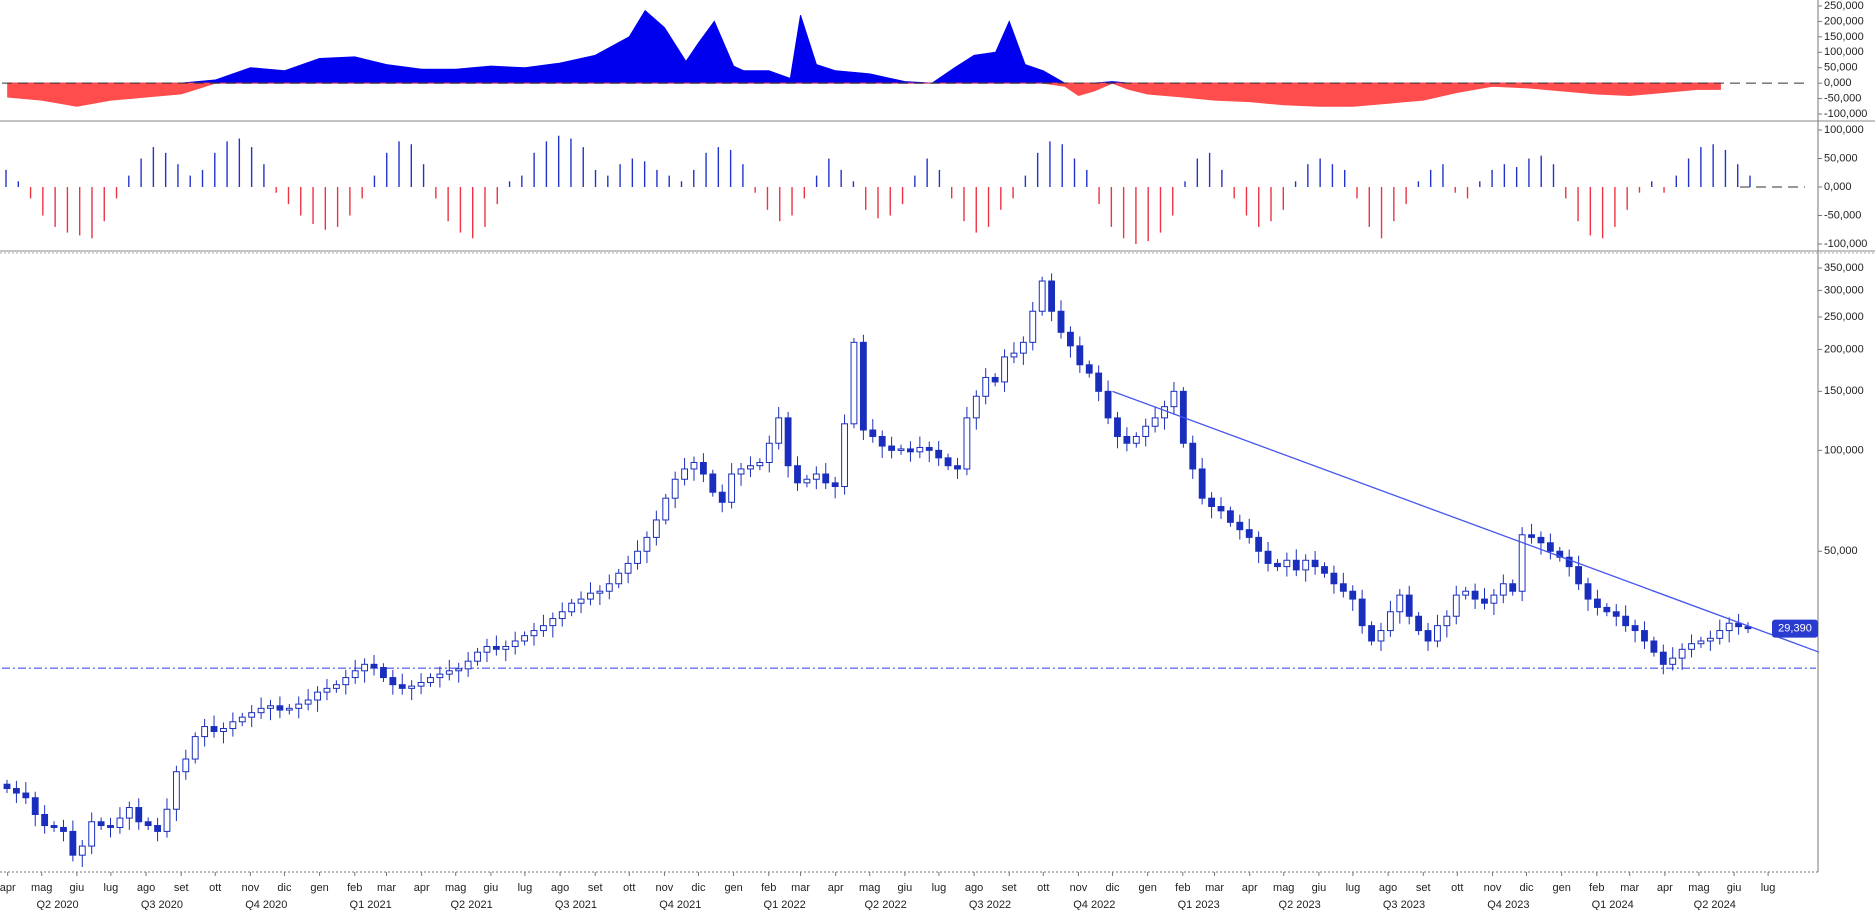 The width and height of the screenshot is (1875, 915). What do you see at coordinates (1795, 629) in the screenshot?
I see `last-price-label: 29,390` at bounding box center [1795, 629].